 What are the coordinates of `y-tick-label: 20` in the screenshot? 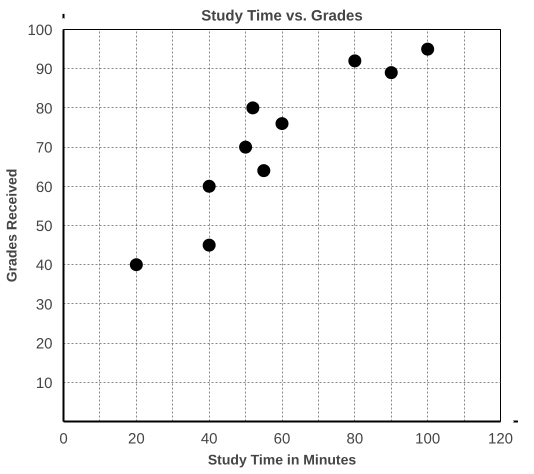 It's located at (44, 344).